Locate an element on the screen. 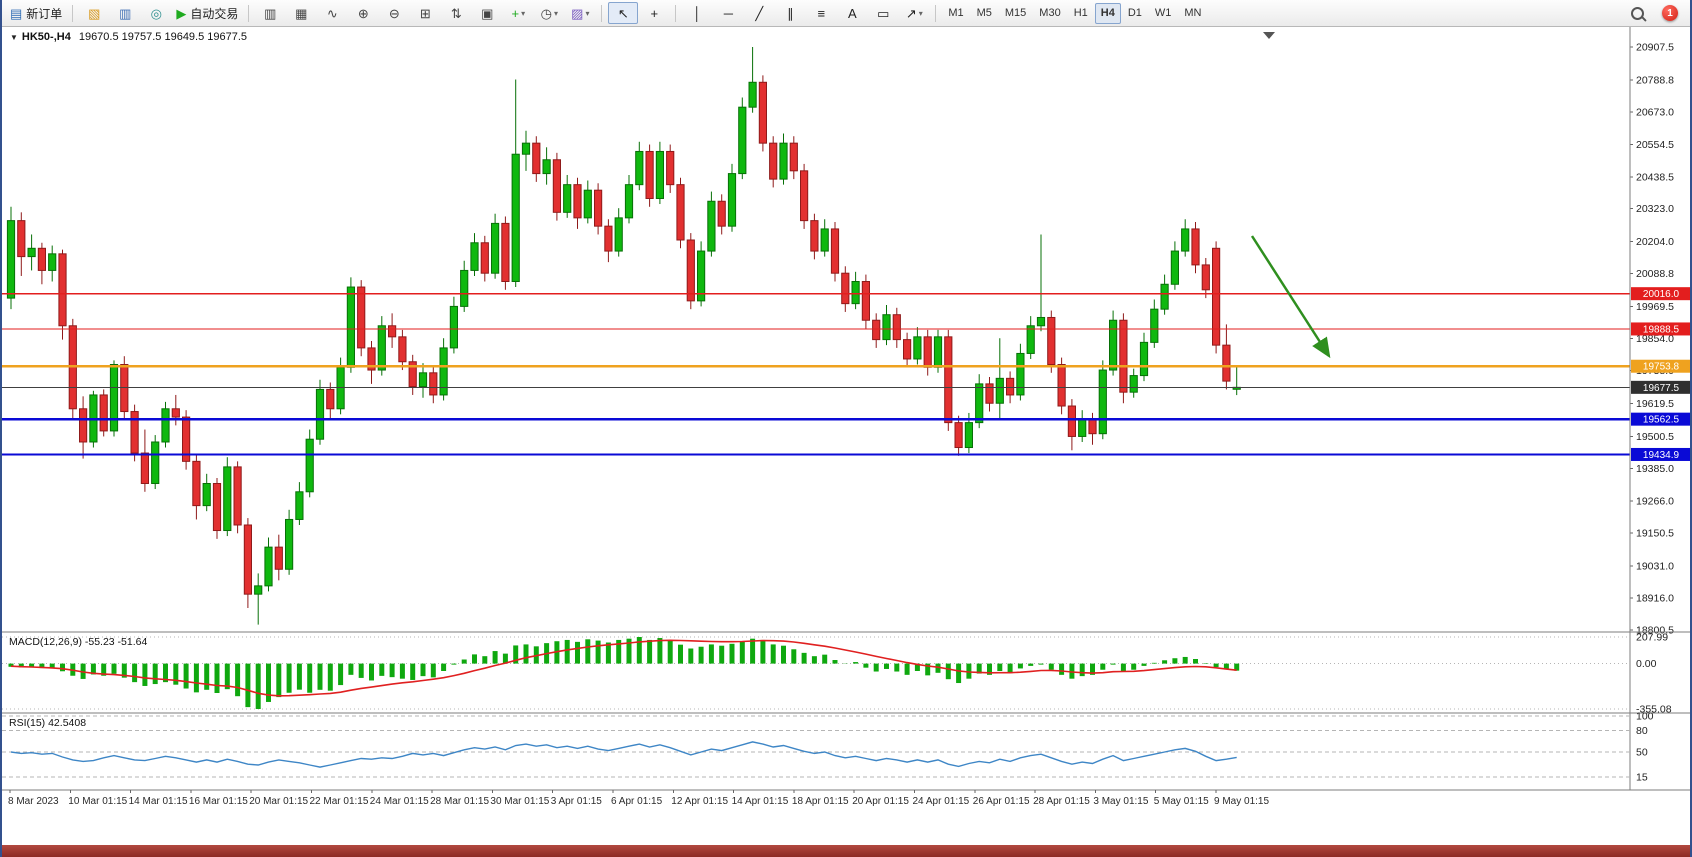 The image size is (1692, 857). chart-shift-marker is located at coordinates (1269, 35).